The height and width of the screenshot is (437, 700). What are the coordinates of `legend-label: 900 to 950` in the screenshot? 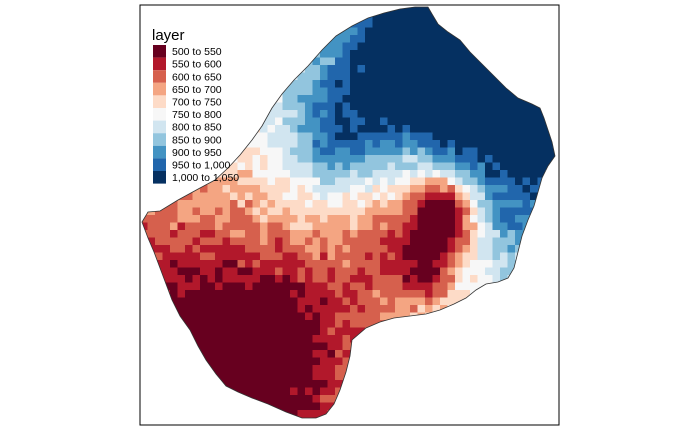 It's located at (197, 153).